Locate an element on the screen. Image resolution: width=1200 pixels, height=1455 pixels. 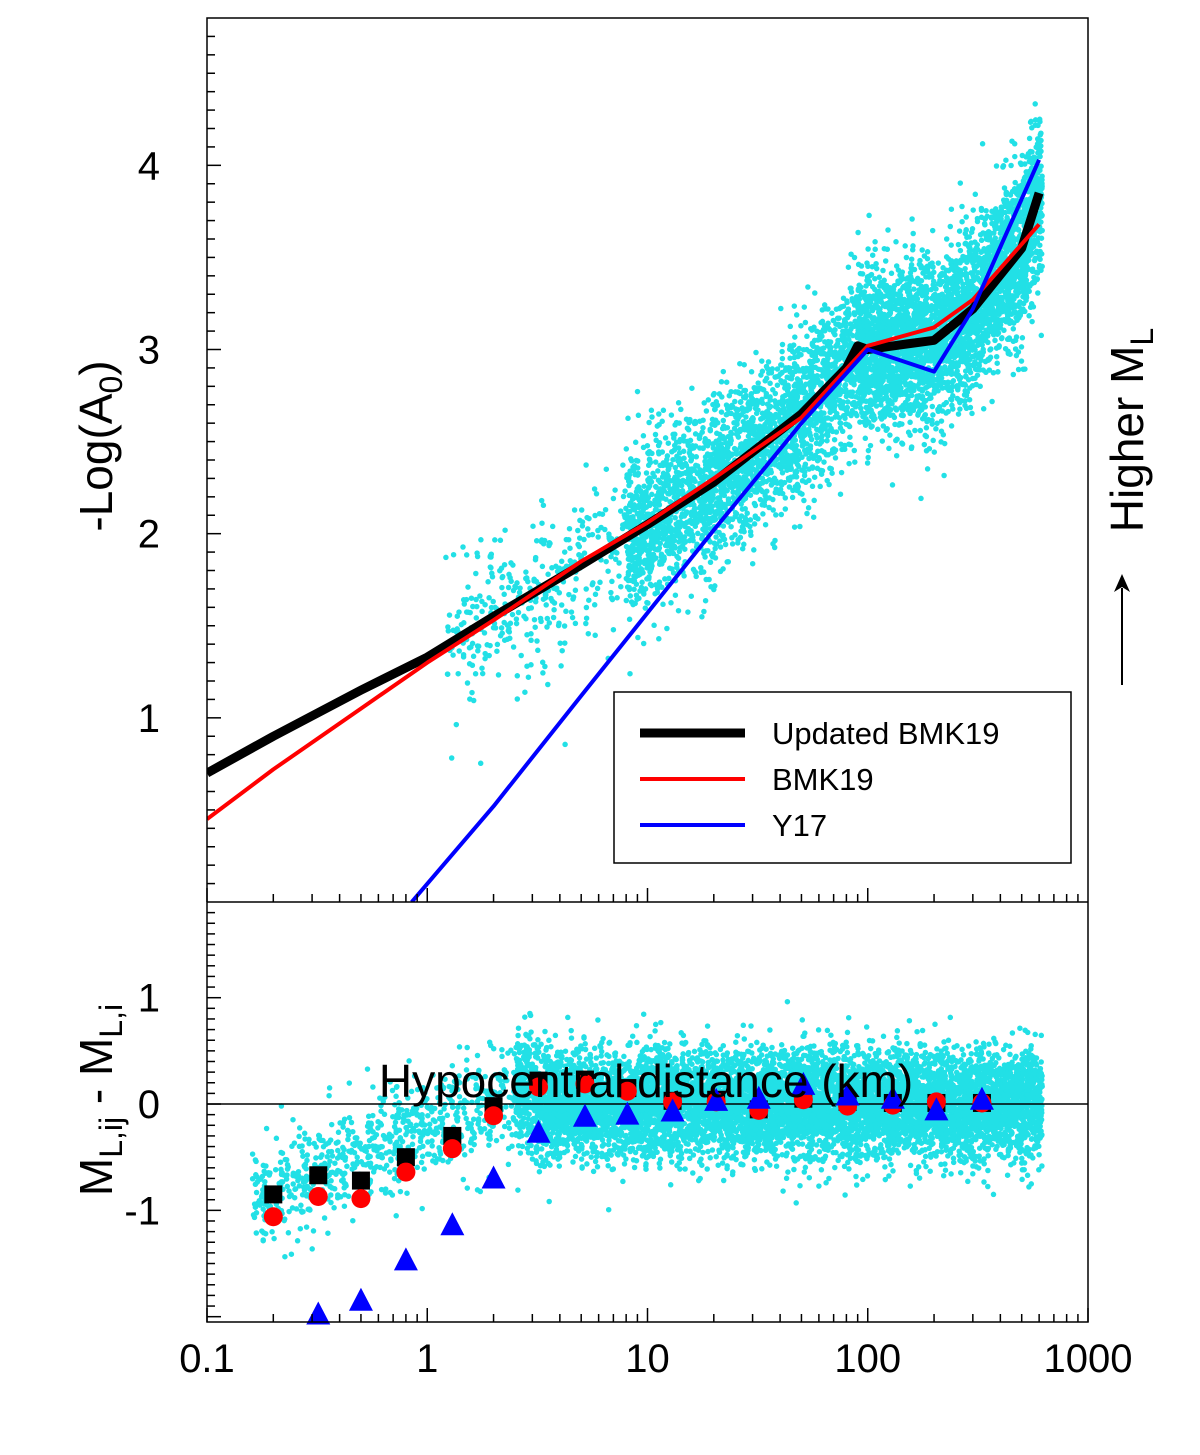
arrow-head-icon is located at coordinates (1122, 583).